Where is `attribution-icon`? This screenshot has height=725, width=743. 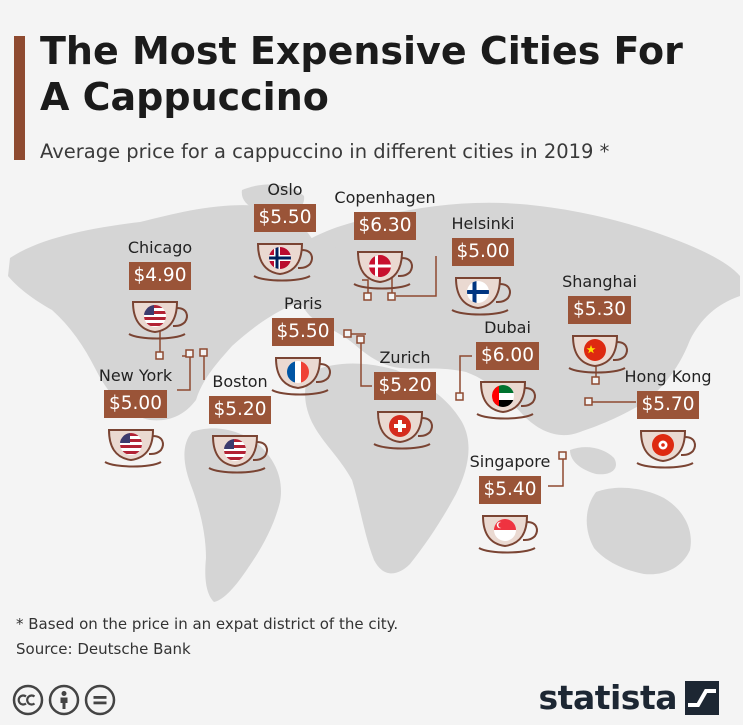
attribution-icon is located at coordinates (64, 700).